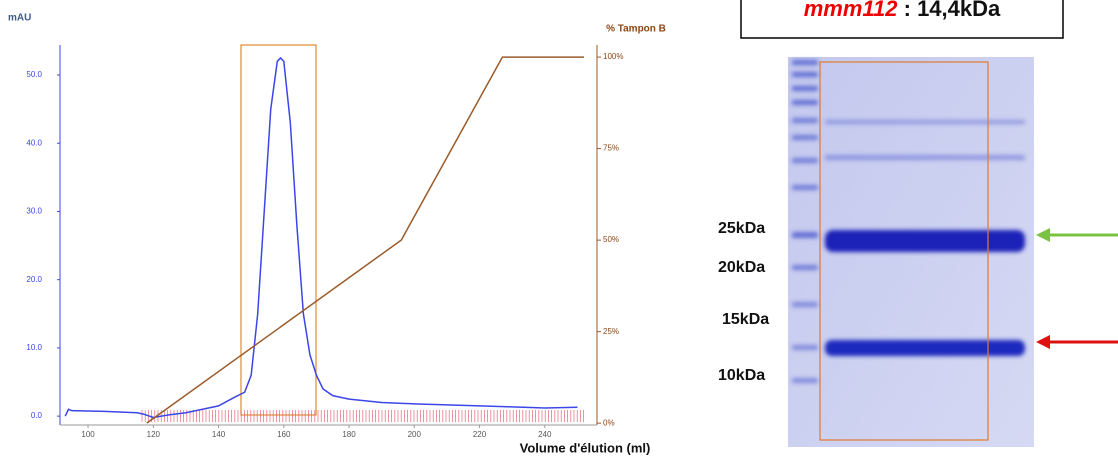  What do you see at coordinates (480, 434) in the screenshot?
I see `x-tick-label: 220` at bounding box center [480, 434].